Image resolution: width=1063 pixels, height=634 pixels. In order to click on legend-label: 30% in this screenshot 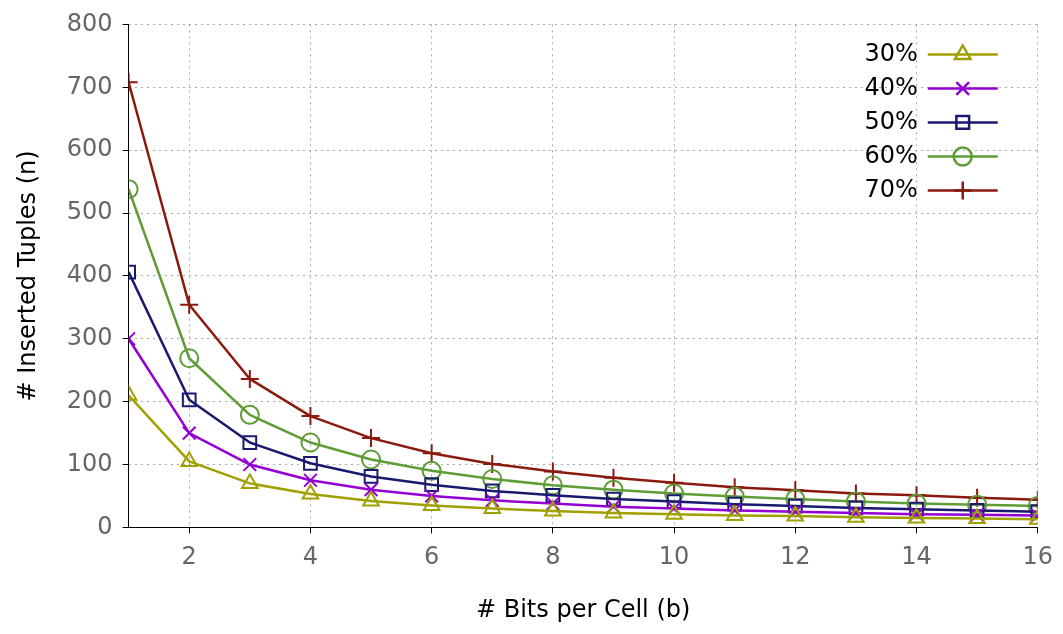, I will do `click(891, 52)`.